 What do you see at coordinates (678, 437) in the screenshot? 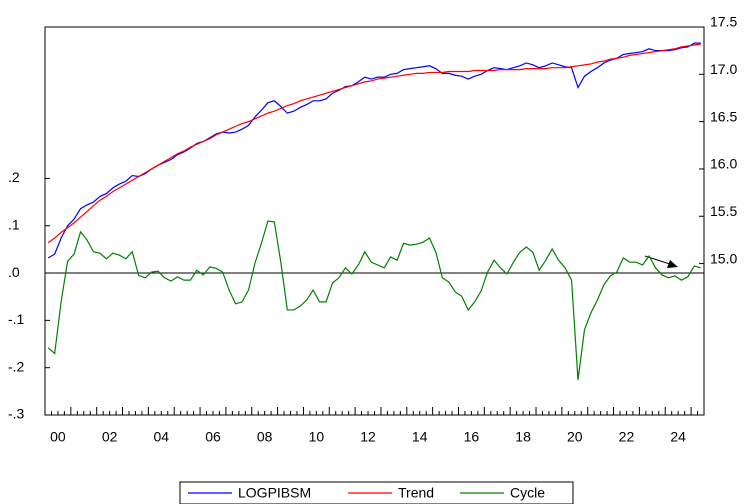
I see `x-tick-label: 24` at bounding box center [678, 437].